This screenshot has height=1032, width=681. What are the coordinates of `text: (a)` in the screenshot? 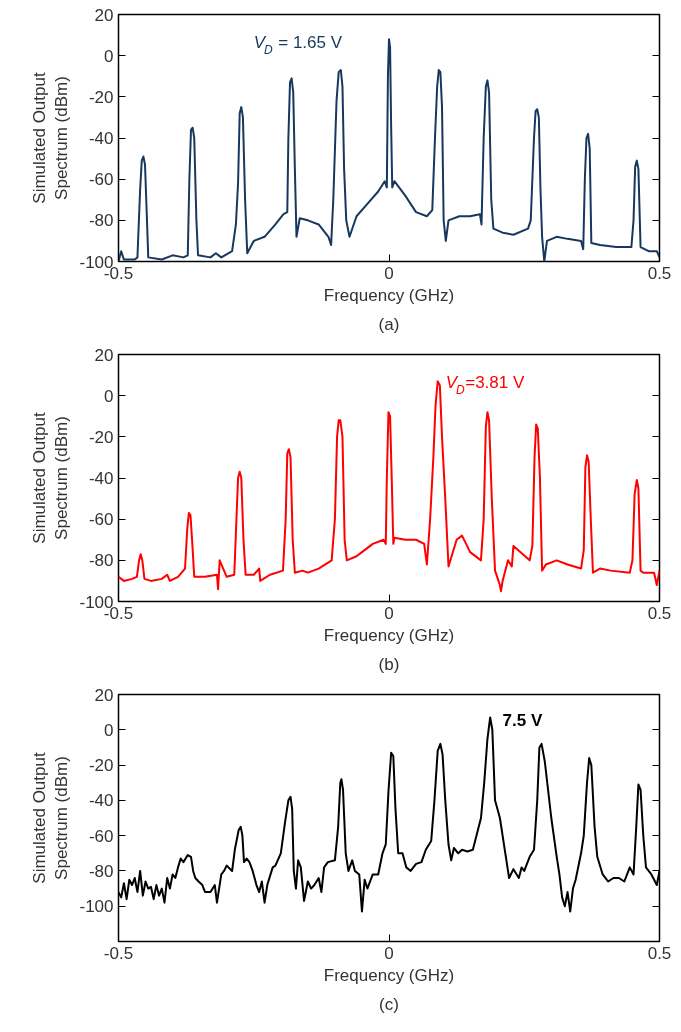 It's located at (389, 324).